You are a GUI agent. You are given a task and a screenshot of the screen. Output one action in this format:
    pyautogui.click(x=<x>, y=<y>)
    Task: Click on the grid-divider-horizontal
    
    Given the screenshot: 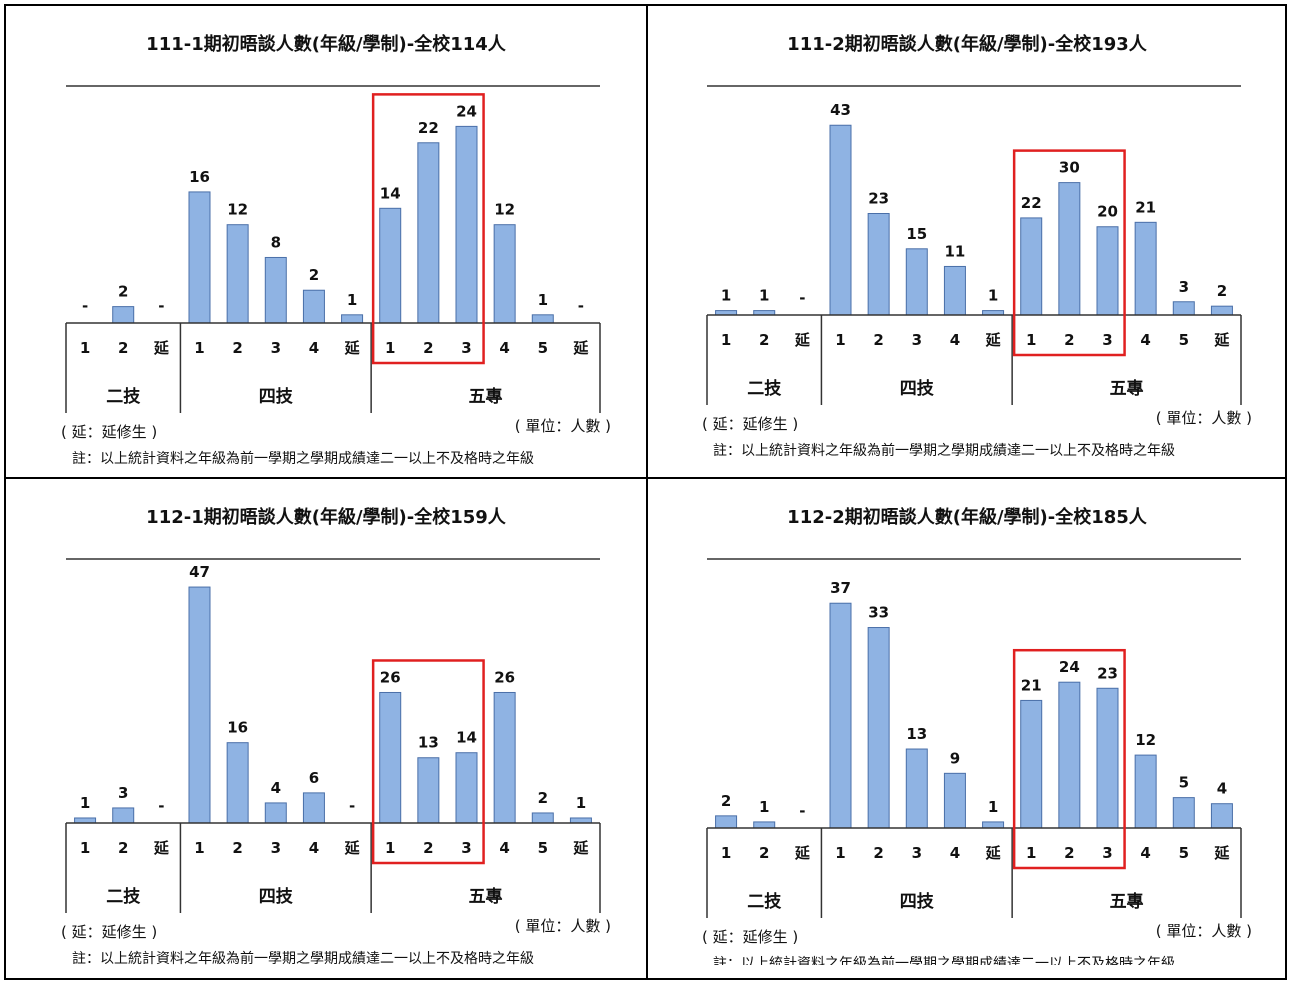 What is the action you would take?
    pyautogui.click(x=645, y=478)
    